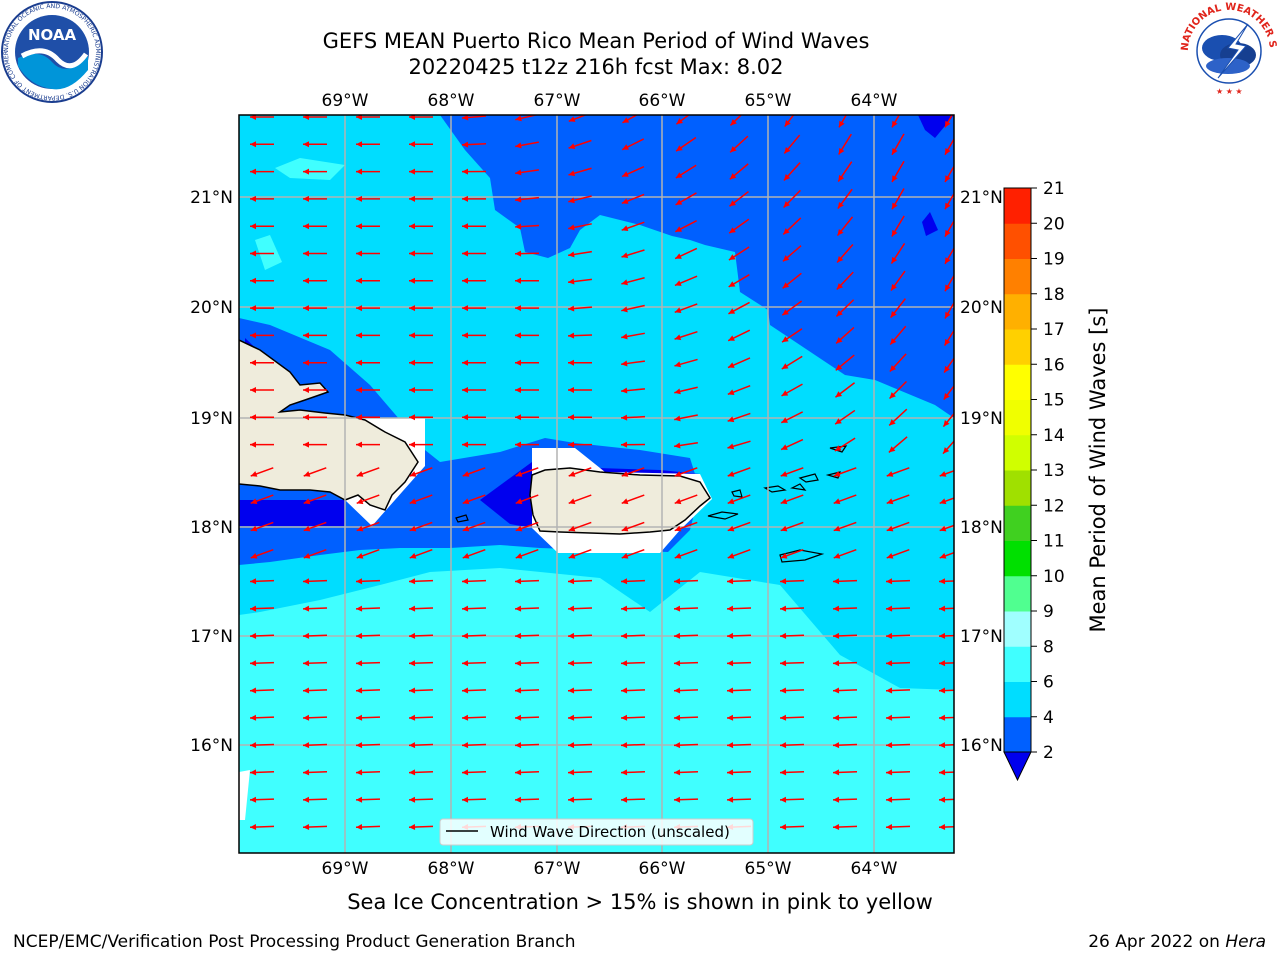  I want to click on lat-labels-left: 21°N 20°N 19°N 18°N 17°N 16°N, so click(211, 472).